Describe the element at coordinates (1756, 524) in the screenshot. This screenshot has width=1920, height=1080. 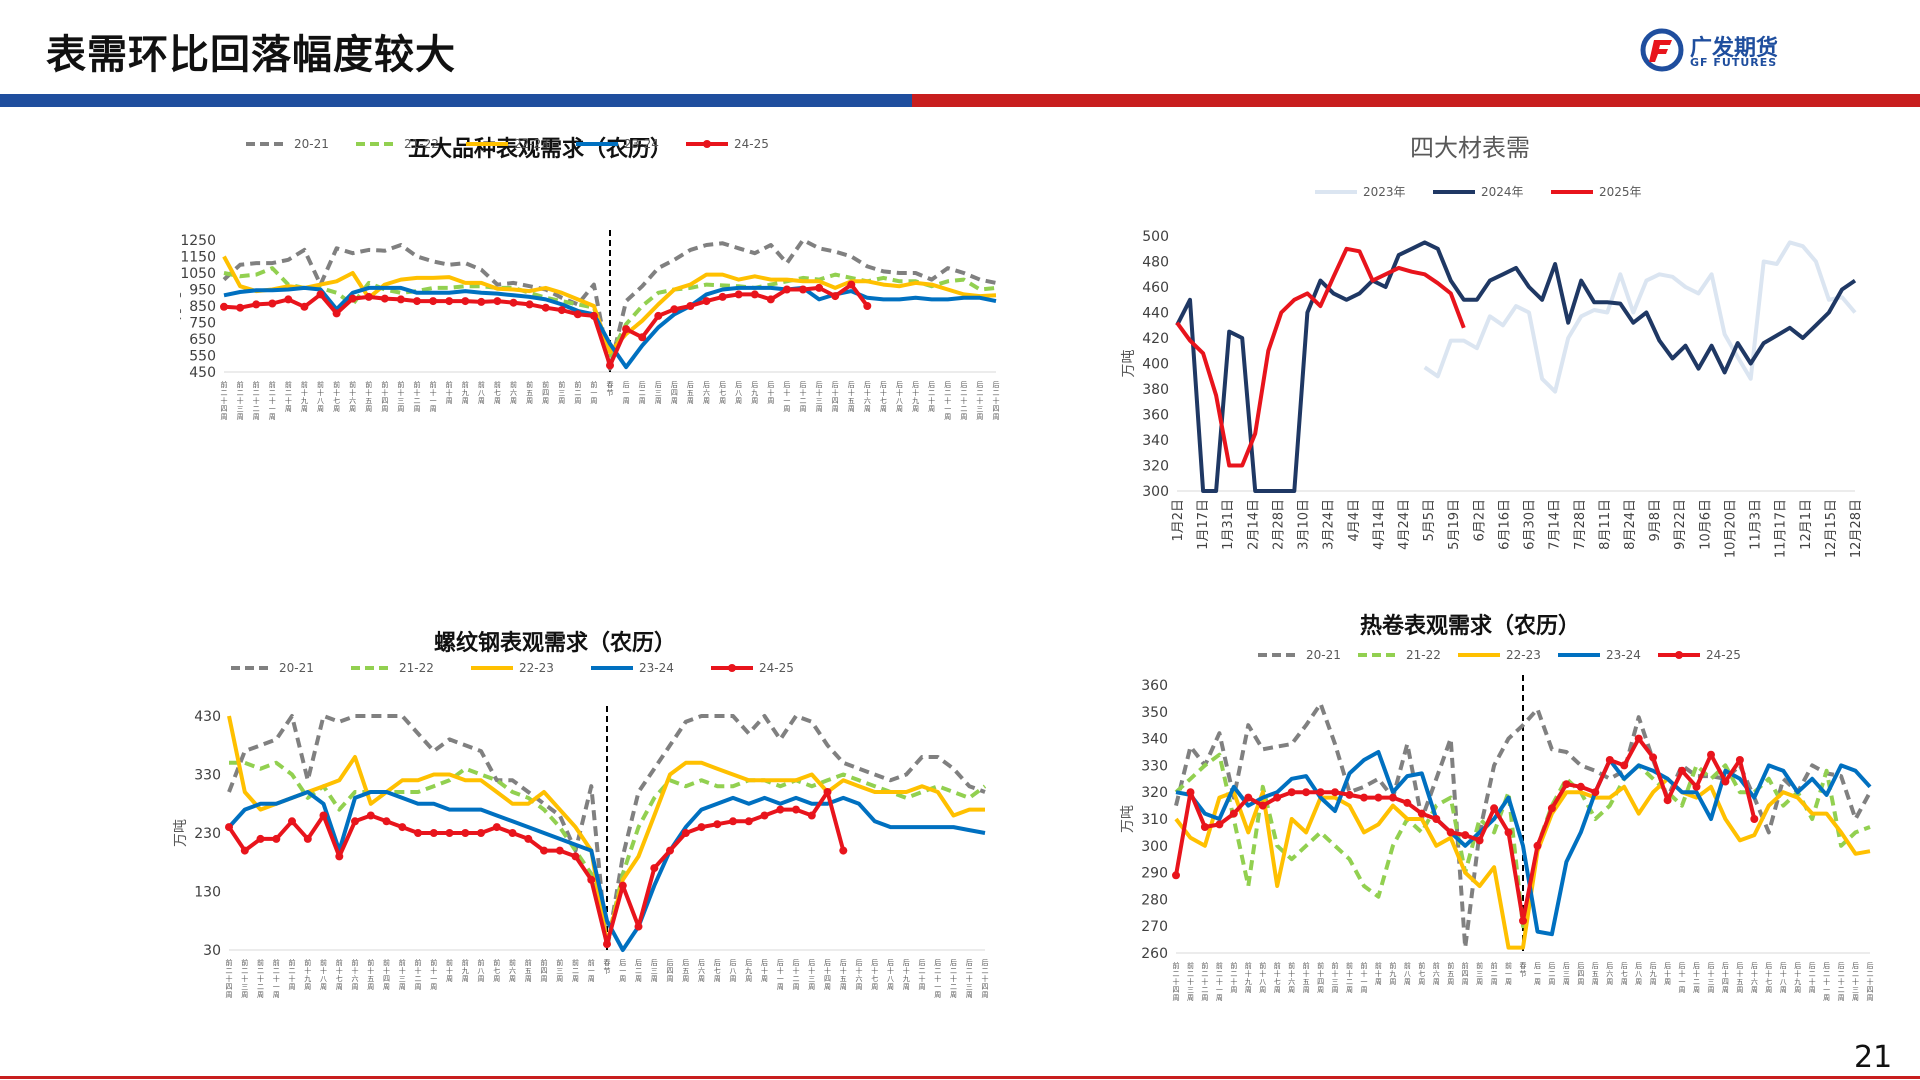
I see `x-tick-label: 11月3日` at that location.